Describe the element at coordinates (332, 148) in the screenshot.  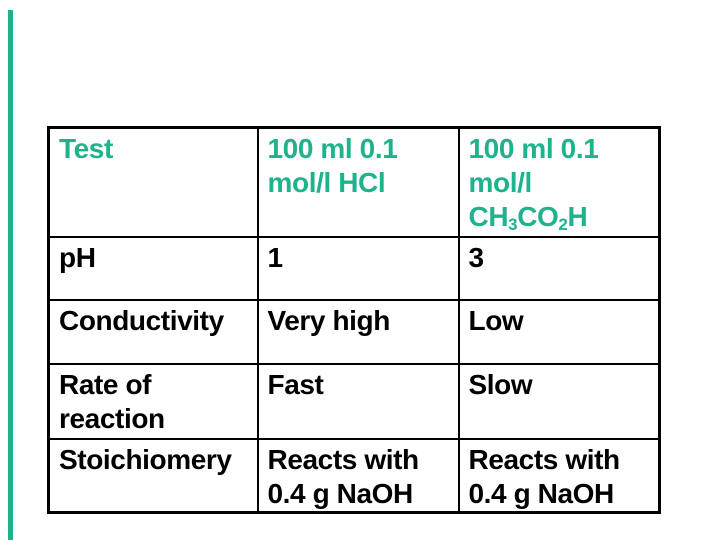
I see `header-hcl-line1: 100 ml 0.1` at that location.